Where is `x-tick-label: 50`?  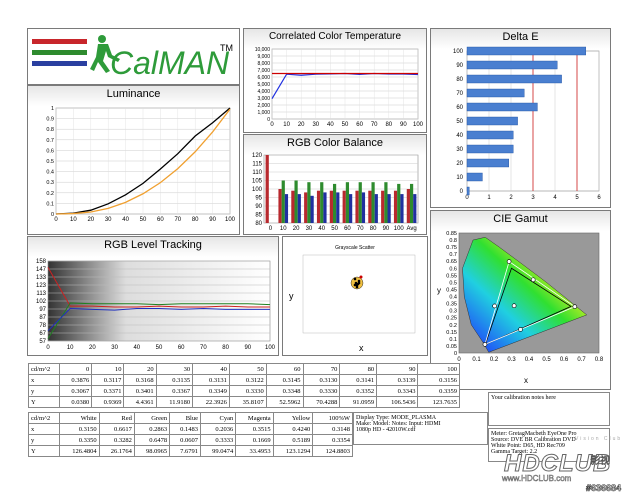 x-tick-label: 50 is located at coordinates (345, 125).